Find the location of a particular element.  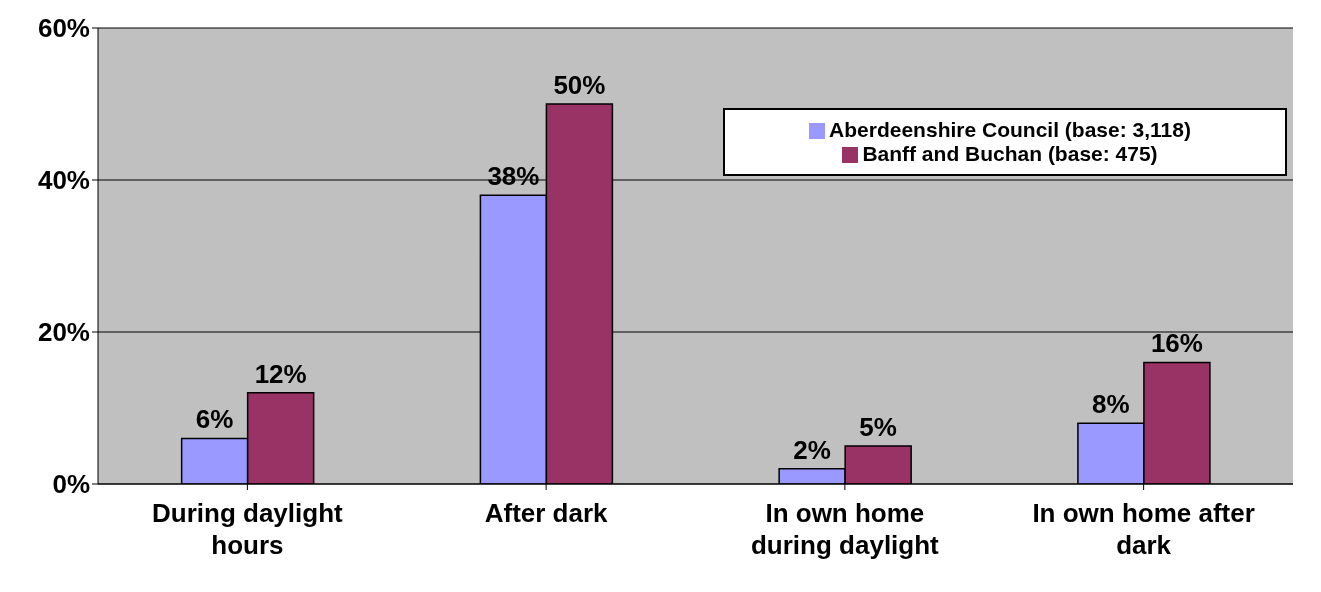

x-tick-label: During daylight hours is located at coordinates (248, 529).